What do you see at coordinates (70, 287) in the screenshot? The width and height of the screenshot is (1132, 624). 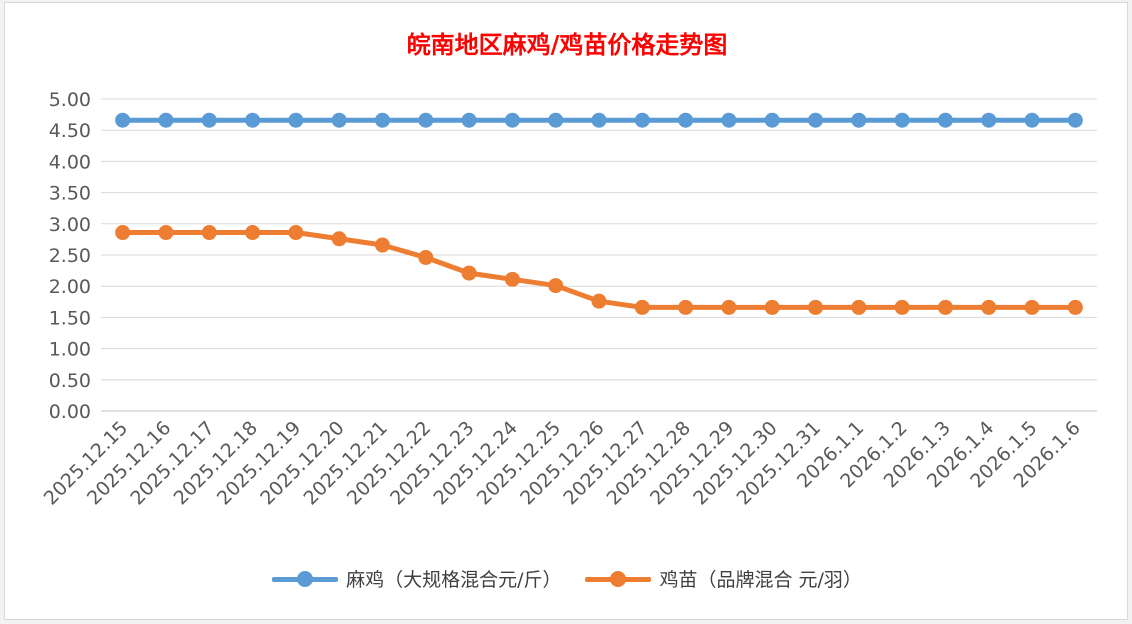 I see `y-tick-label: 2.00` at bounding box center [70, 287].